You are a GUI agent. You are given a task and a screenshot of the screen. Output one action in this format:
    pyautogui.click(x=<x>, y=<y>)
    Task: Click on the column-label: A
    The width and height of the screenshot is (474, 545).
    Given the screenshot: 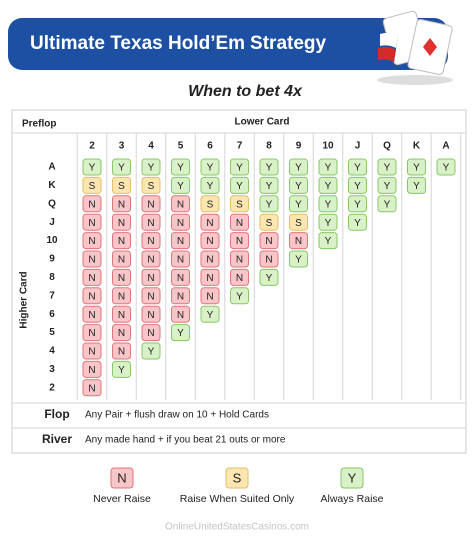 What is the action you would take?
    pyautogui.click(x=445, y=146)
    